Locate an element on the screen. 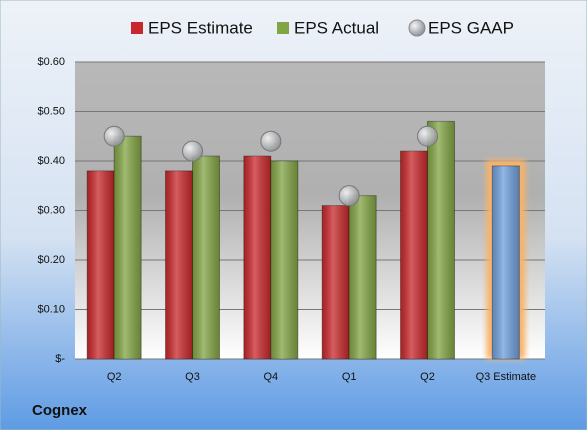 The width and height of the screenshot is (587, 430). y-tick-label: $0.10 is located at coordinates (51, 309).